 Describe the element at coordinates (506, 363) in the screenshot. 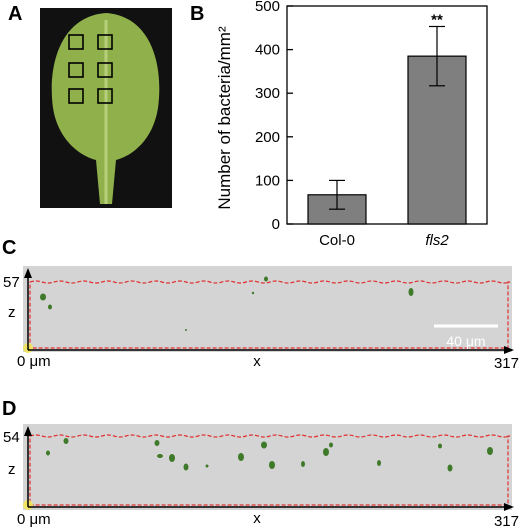

I see `x-max-label-c: 317` at that location.